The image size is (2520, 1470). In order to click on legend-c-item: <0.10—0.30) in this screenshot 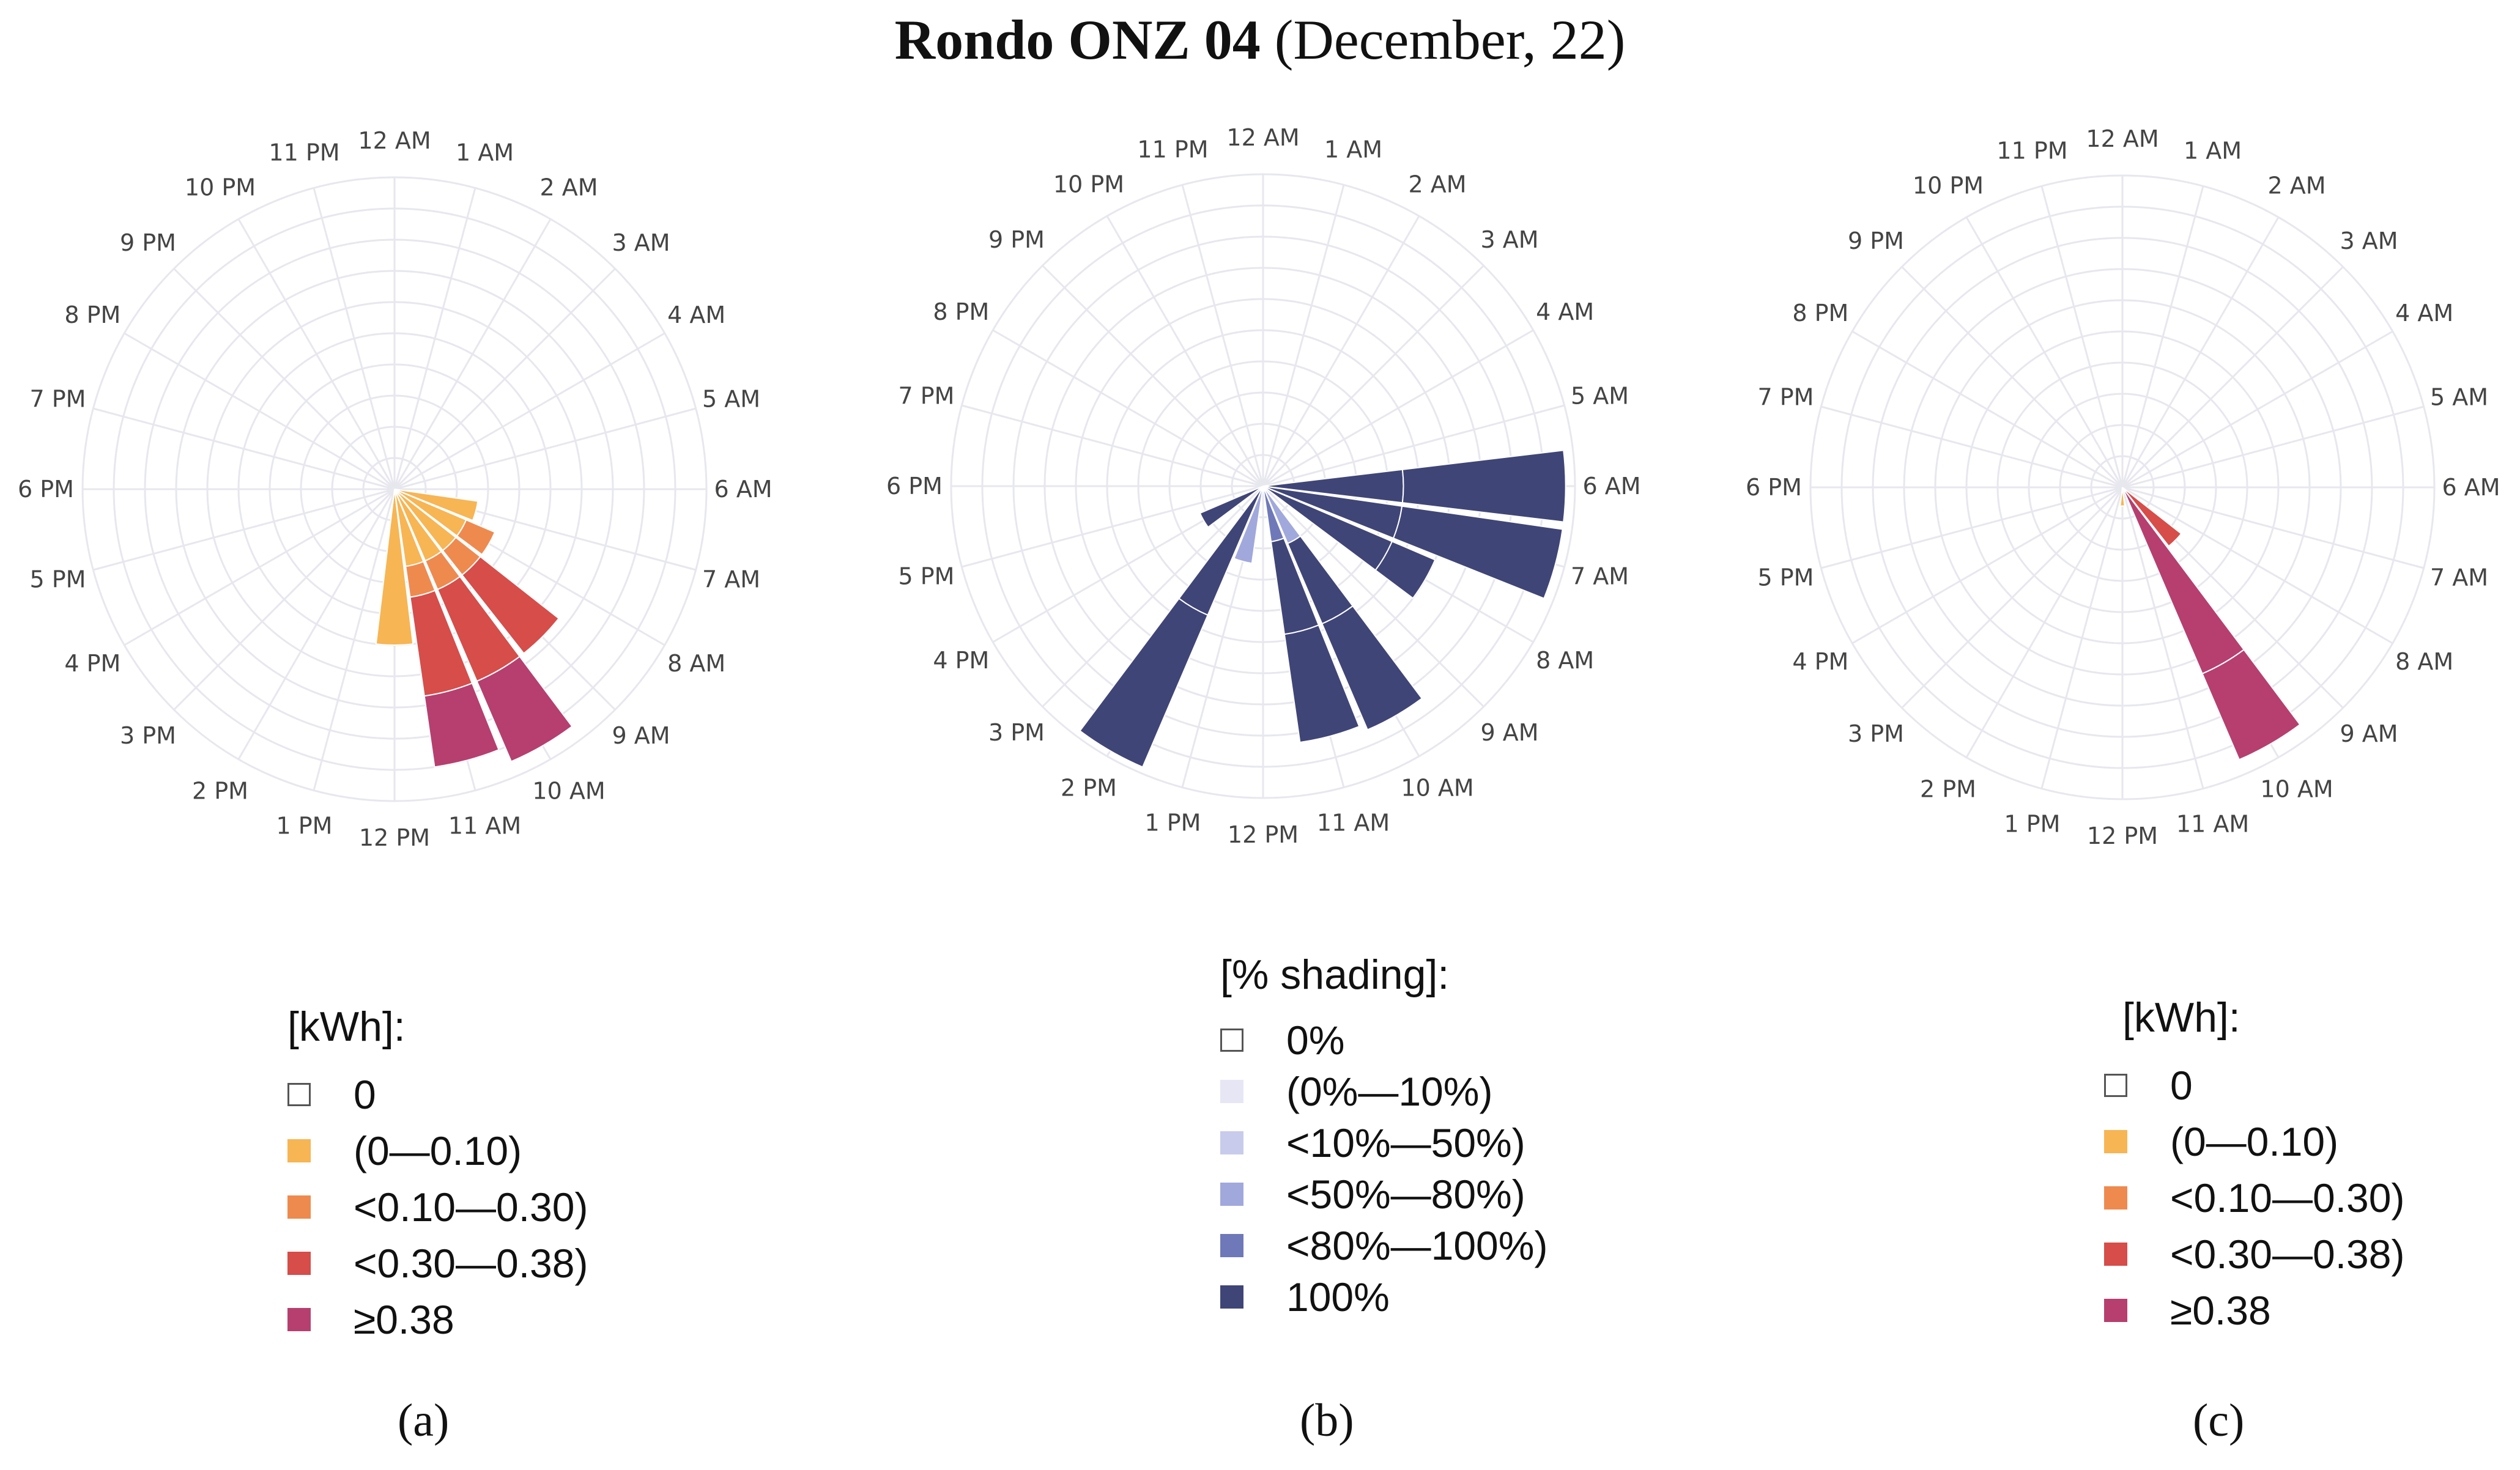, I will do `click(2254, 1198)`.